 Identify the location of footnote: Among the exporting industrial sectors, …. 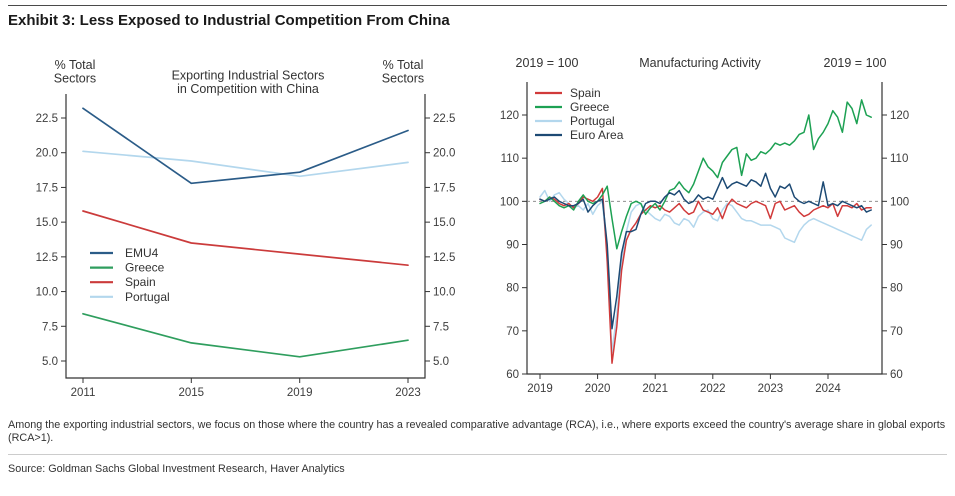
(477, 431).